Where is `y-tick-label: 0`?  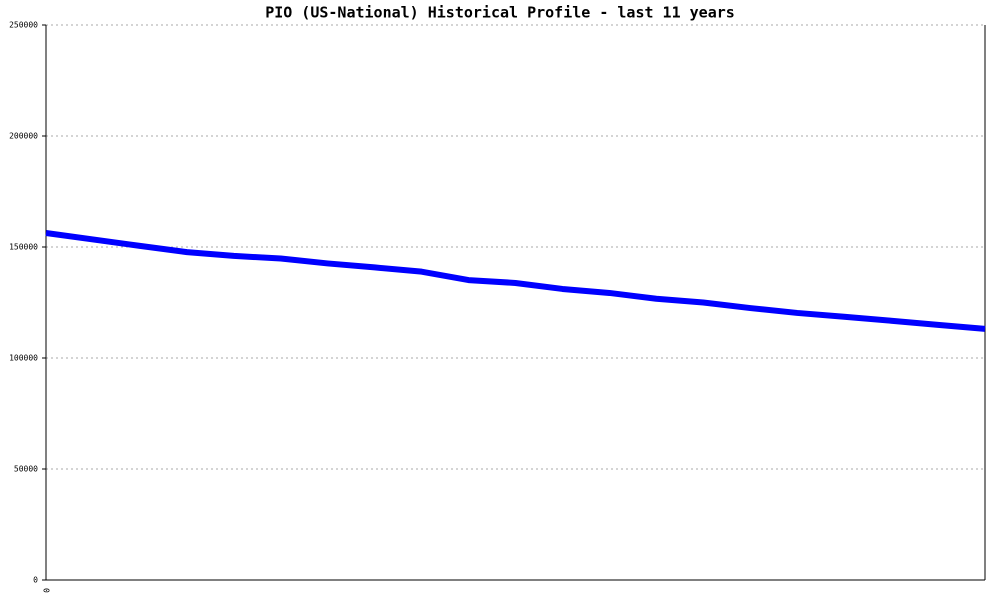
y-tick-label: 0 is located at coordinates (35, 580).